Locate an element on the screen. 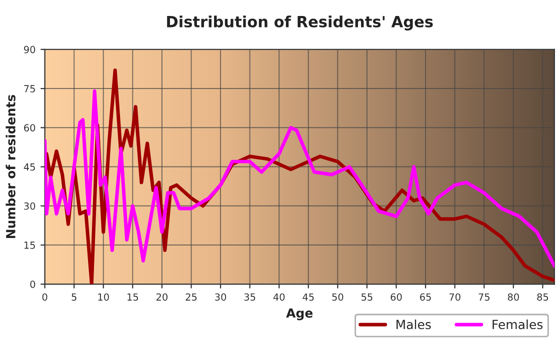 This screenshot has height=353, width=560. x-axis-title: Age is located at coordinates (299, 314).